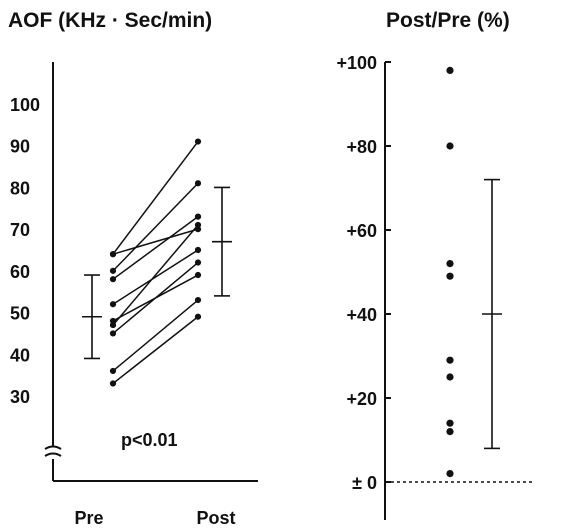 This screenshot has height=530, width=568. What do you see at coordinates (356, 63) in the screenshot?
I see `right-y-tick-label: +100` at bounding box center [356, 63].